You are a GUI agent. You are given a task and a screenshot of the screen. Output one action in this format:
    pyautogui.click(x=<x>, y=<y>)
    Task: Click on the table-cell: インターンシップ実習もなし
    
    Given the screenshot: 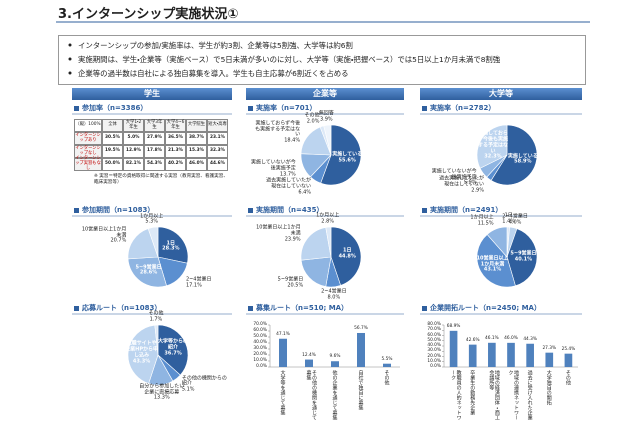 What is the action you would take?
    pyautogui.click(x=88, y=163)
    